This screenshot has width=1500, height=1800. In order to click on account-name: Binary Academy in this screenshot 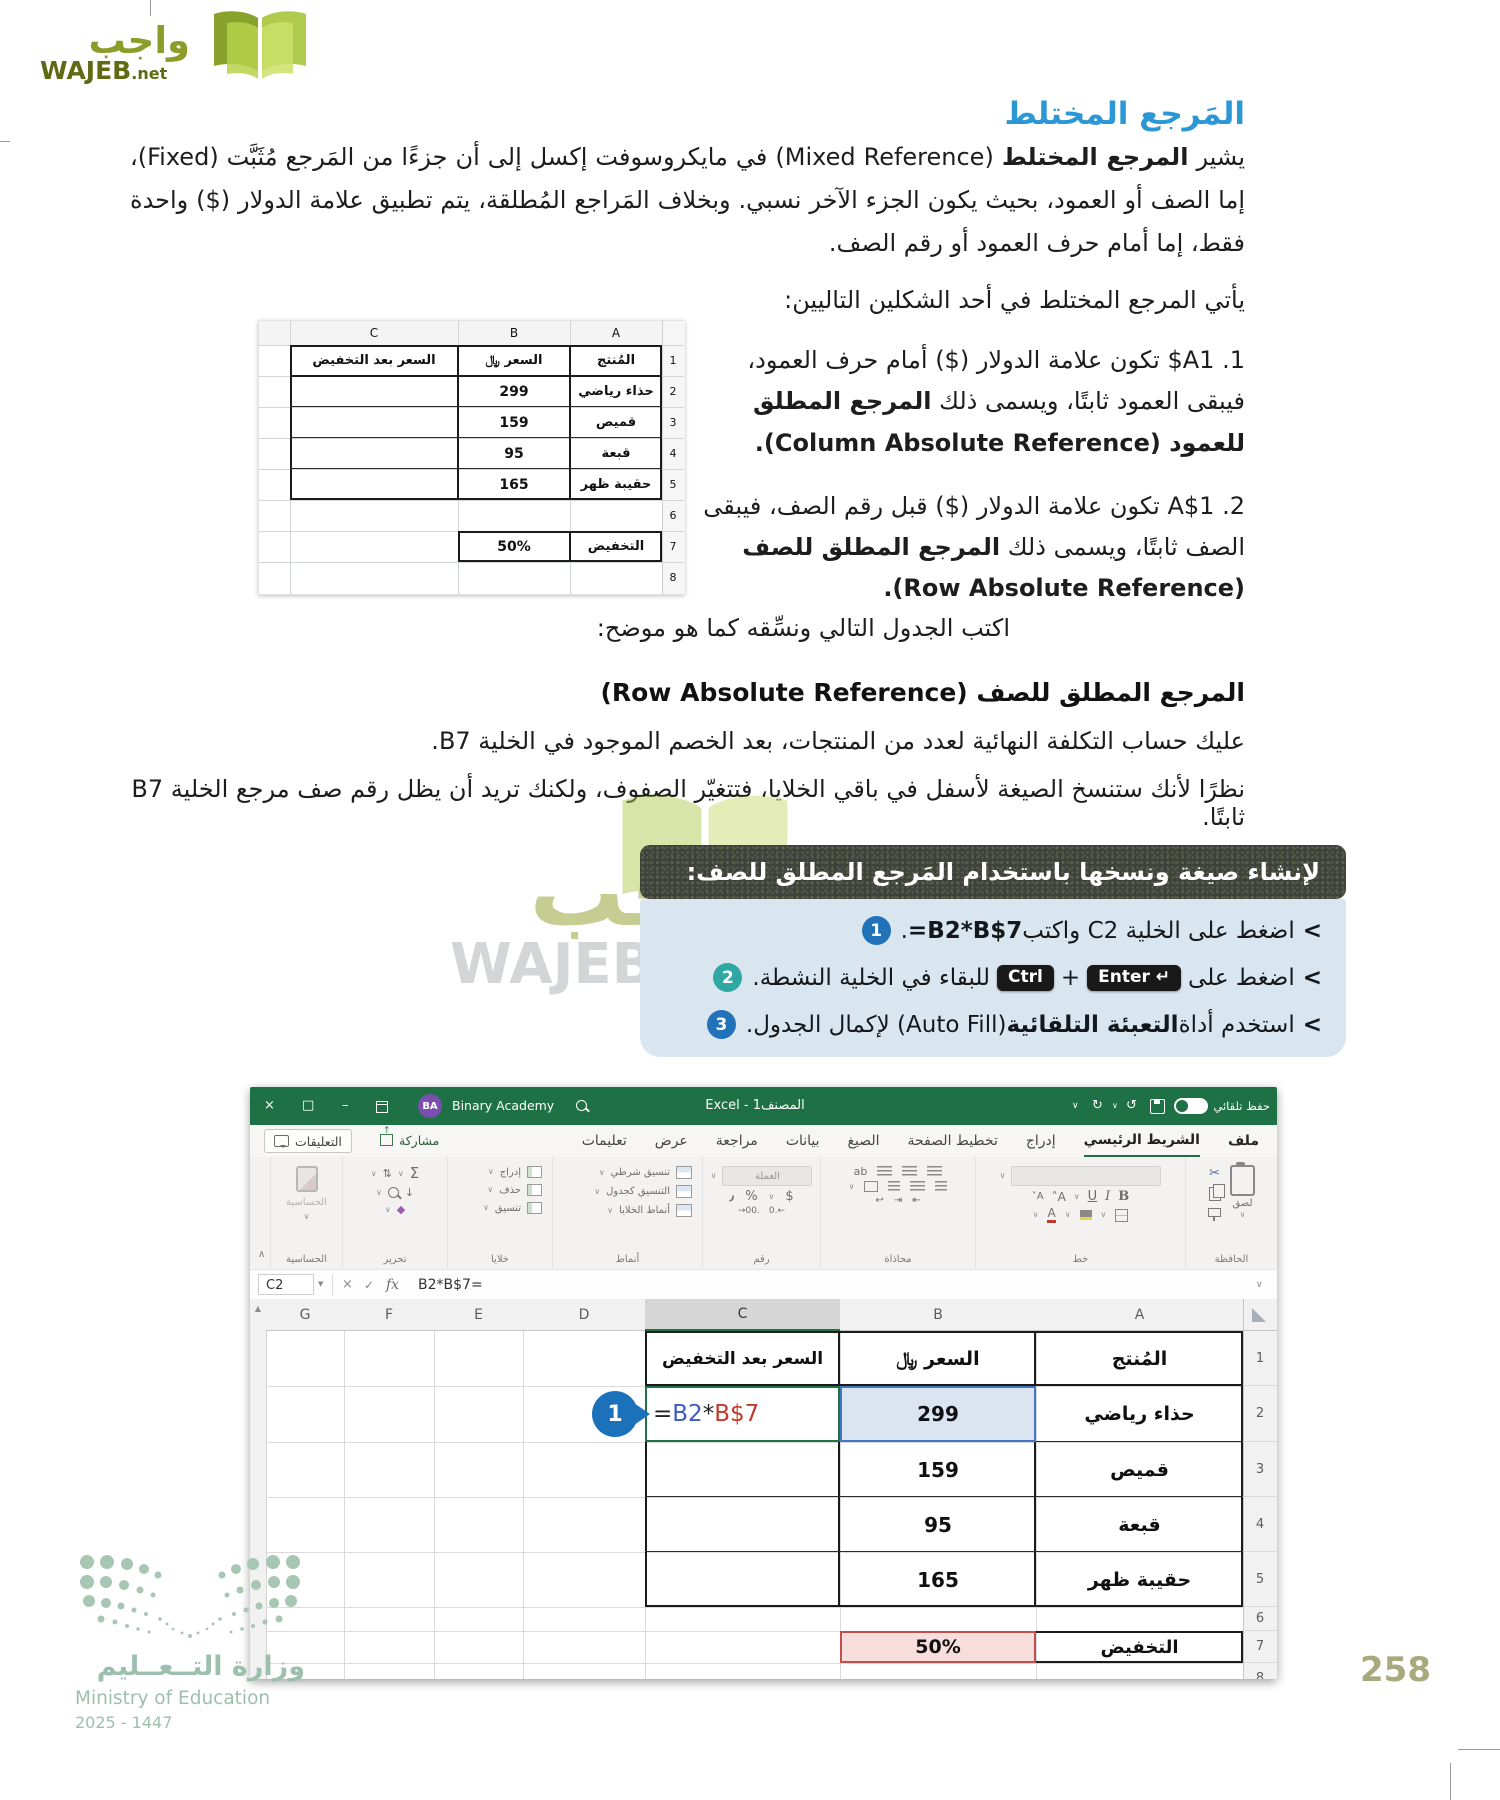, I will do `click(503, 1105)`.